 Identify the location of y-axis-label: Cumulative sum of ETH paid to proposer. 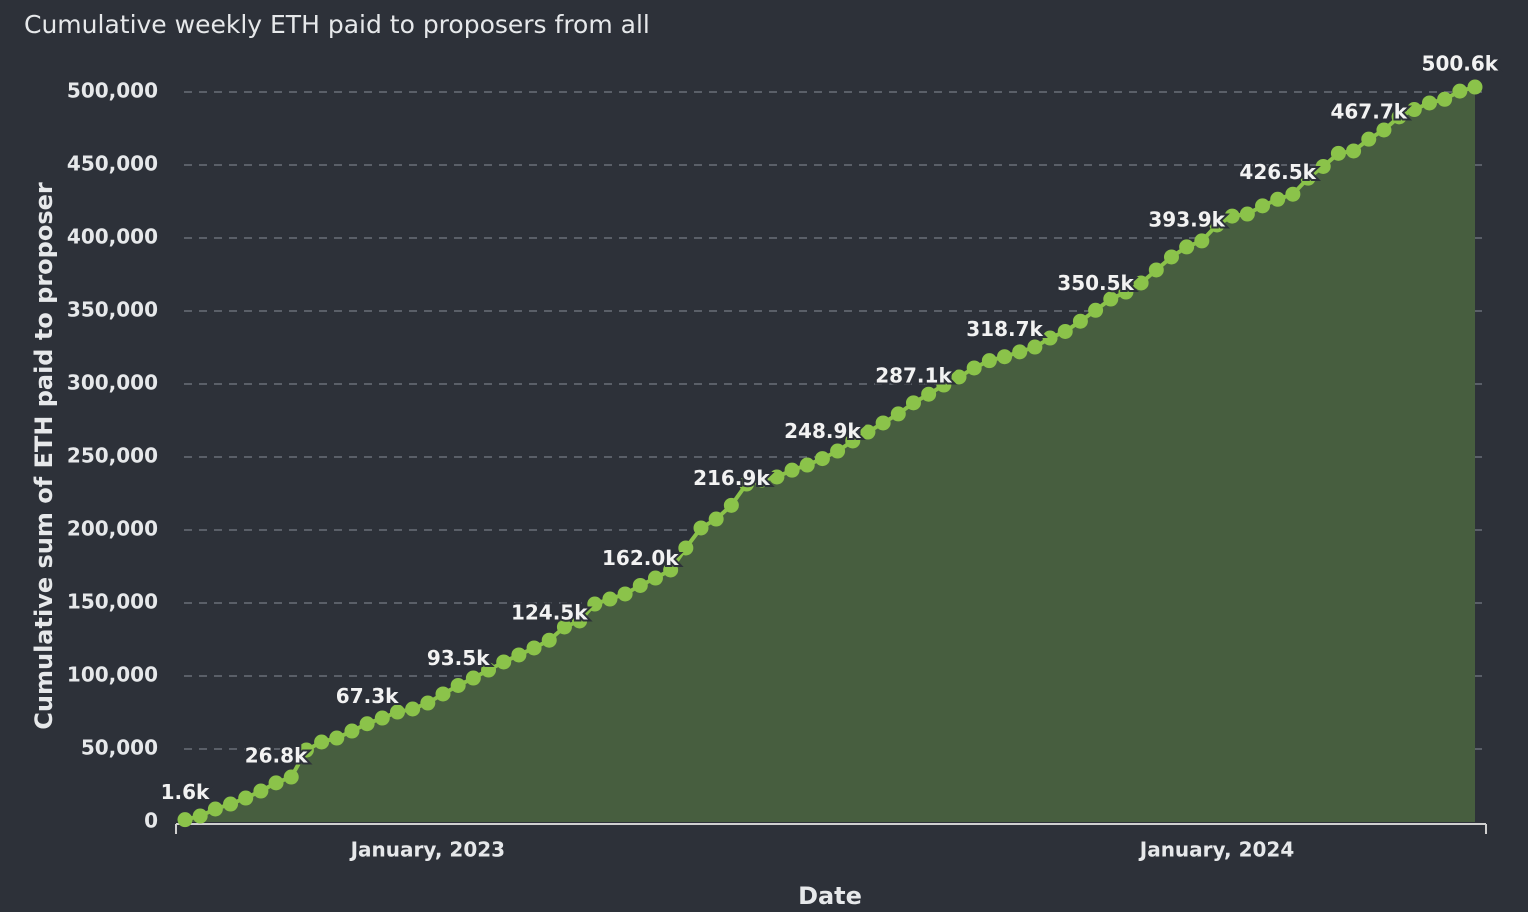
(44, 456).